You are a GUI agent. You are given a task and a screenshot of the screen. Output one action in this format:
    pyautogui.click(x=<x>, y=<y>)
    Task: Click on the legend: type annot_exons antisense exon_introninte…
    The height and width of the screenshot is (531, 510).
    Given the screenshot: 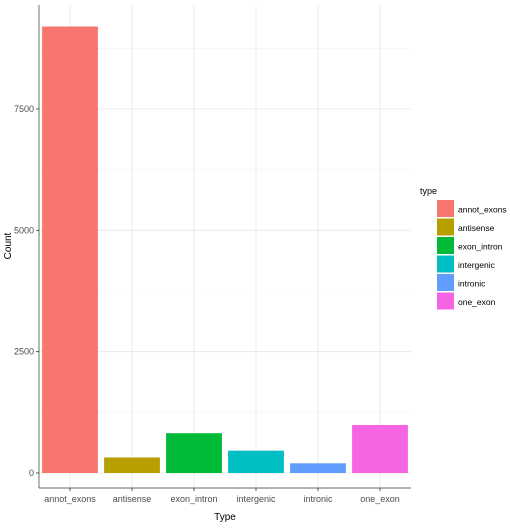 What is the action you would take?
    pyautogui.click(x=463, y=248)
    